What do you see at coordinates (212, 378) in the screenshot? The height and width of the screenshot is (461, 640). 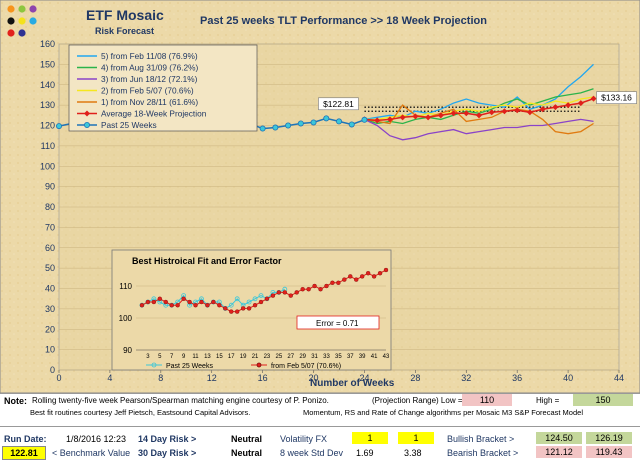 I see `x-tick-label: 12` at bounding box center [212, 378].